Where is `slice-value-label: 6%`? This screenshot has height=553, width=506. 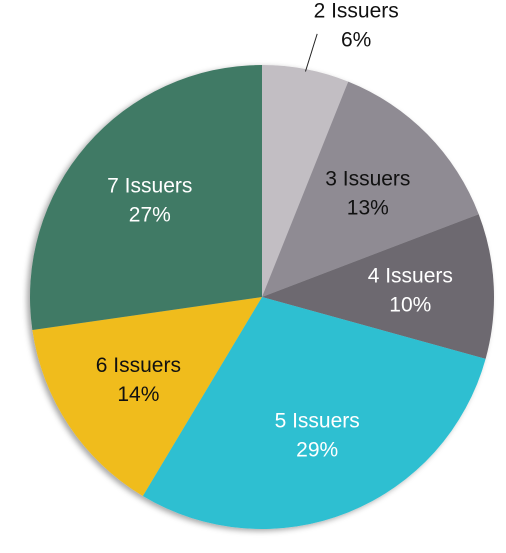 slice-value-label: 6% is located at coordinates (356, 39).